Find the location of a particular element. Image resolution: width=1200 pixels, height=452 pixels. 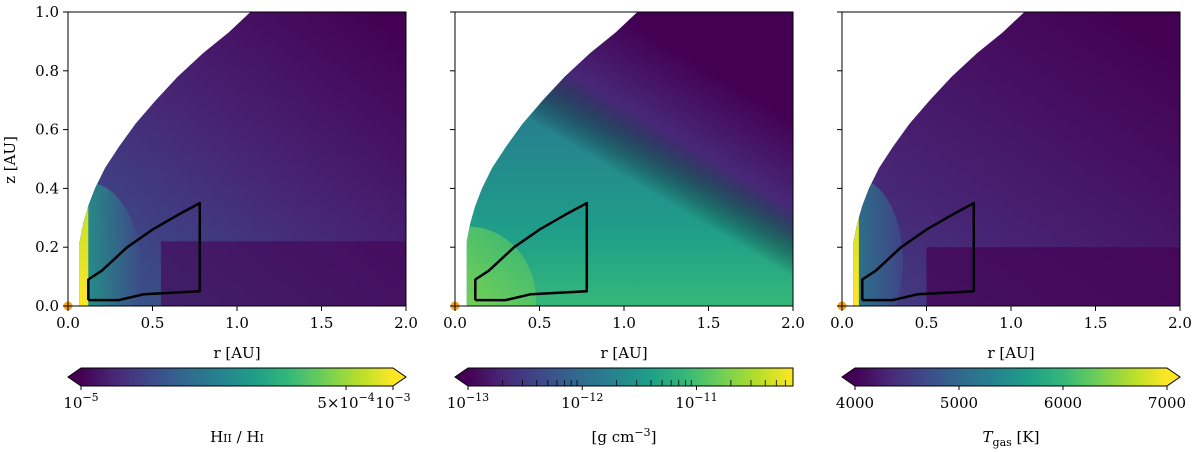

y-tick-label: 0.6 is located at coordinates (47, 130).